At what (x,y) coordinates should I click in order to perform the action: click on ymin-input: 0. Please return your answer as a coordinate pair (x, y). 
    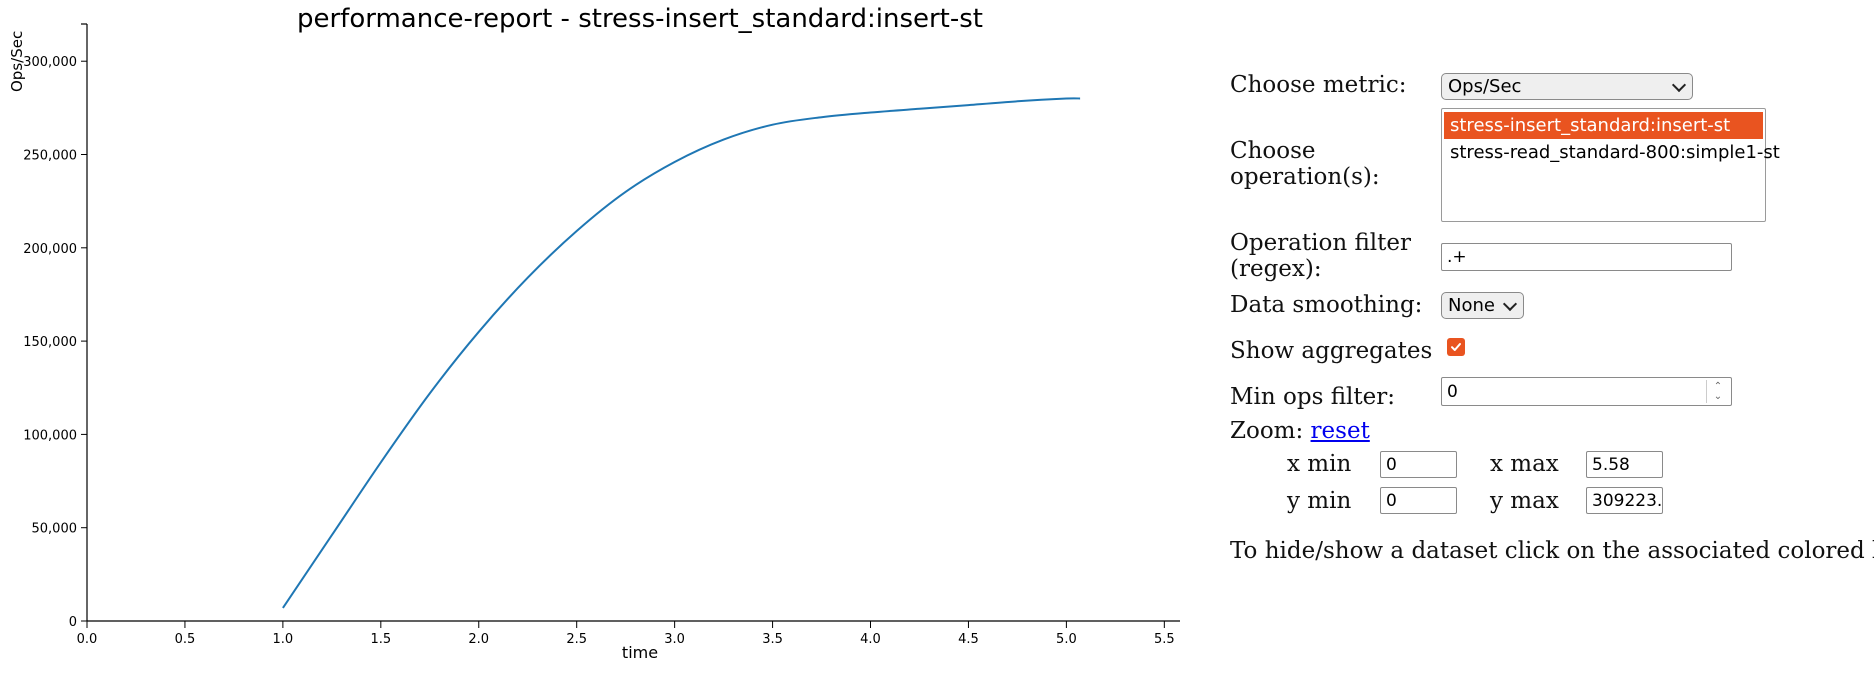
    Looking at the image, I should click on (1418, 500).